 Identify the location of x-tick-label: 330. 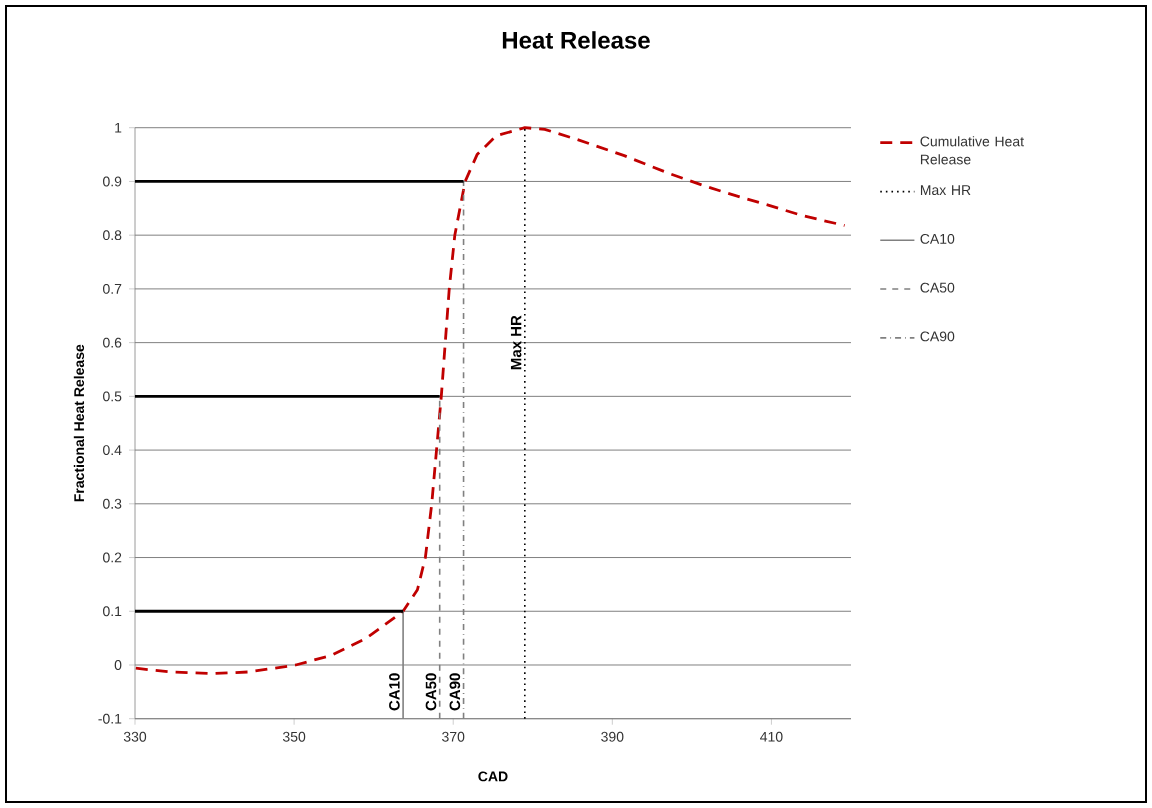
(135, 736).